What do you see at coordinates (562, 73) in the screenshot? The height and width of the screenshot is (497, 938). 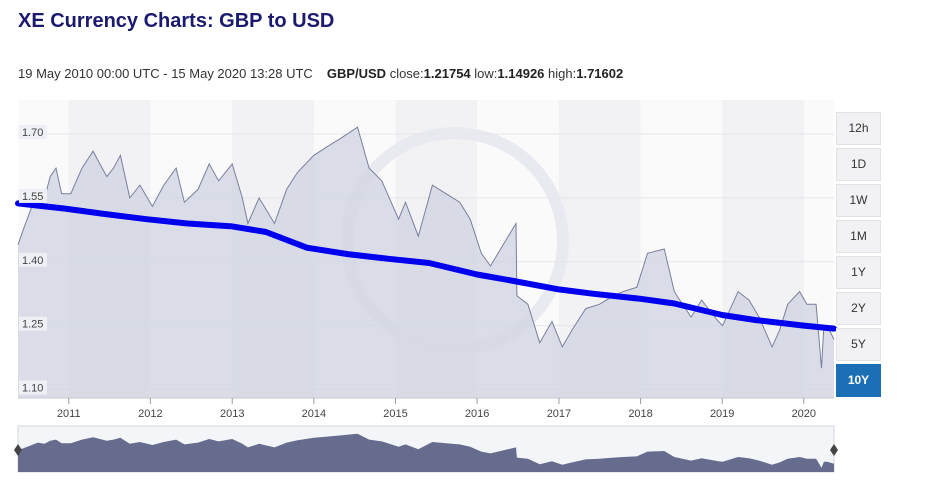 I see `high-label: high:` at bounding box center [562, 73].